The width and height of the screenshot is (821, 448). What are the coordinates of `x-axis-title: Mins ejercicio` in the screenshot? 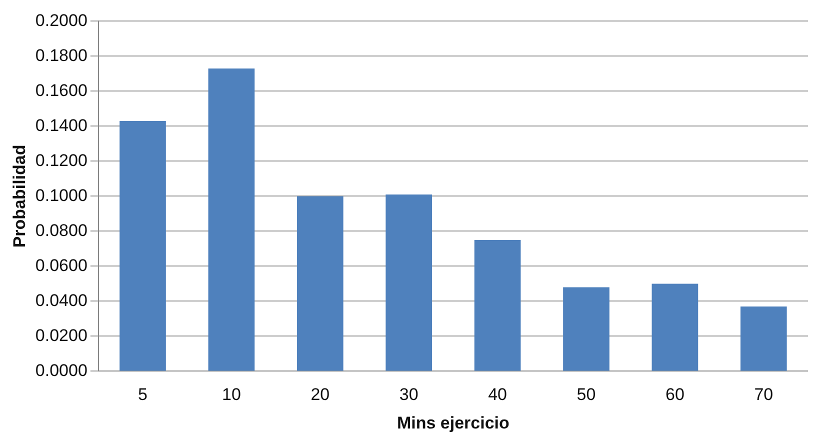 It's located at (453, 422).